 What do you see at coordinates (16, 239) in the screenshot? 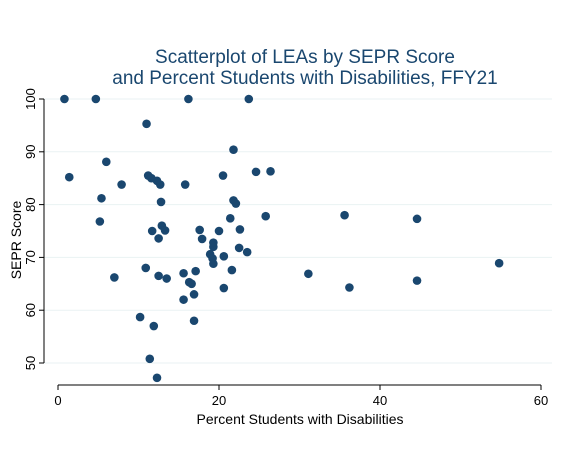
I see `y-axis-title: SEPR Score` at bounding box center [16, 239].